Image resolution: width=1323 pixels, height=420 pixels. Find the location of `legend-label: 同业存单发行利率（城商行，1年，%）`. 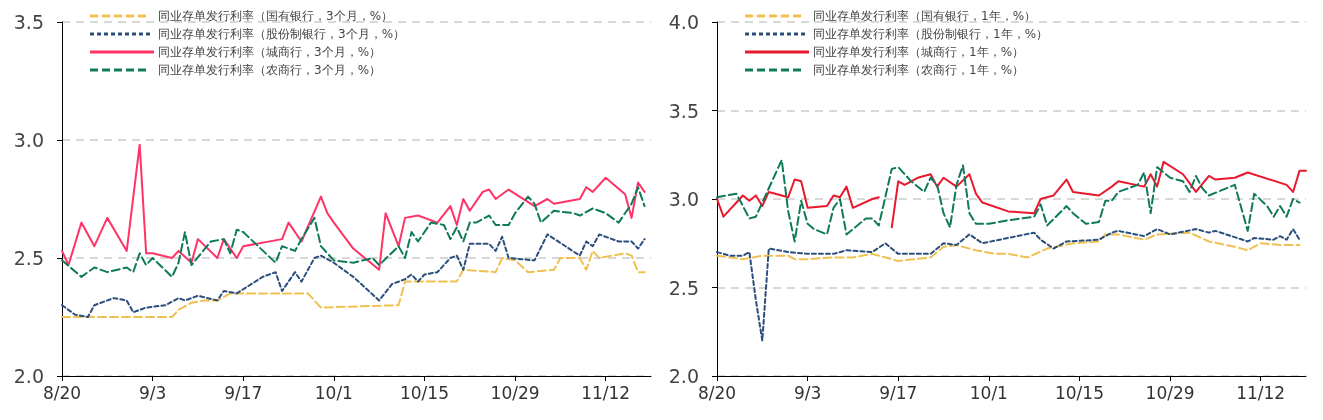

legend-label: 同业存单发行利率（城商行，1年，%） is located at coordinates (919, 52).